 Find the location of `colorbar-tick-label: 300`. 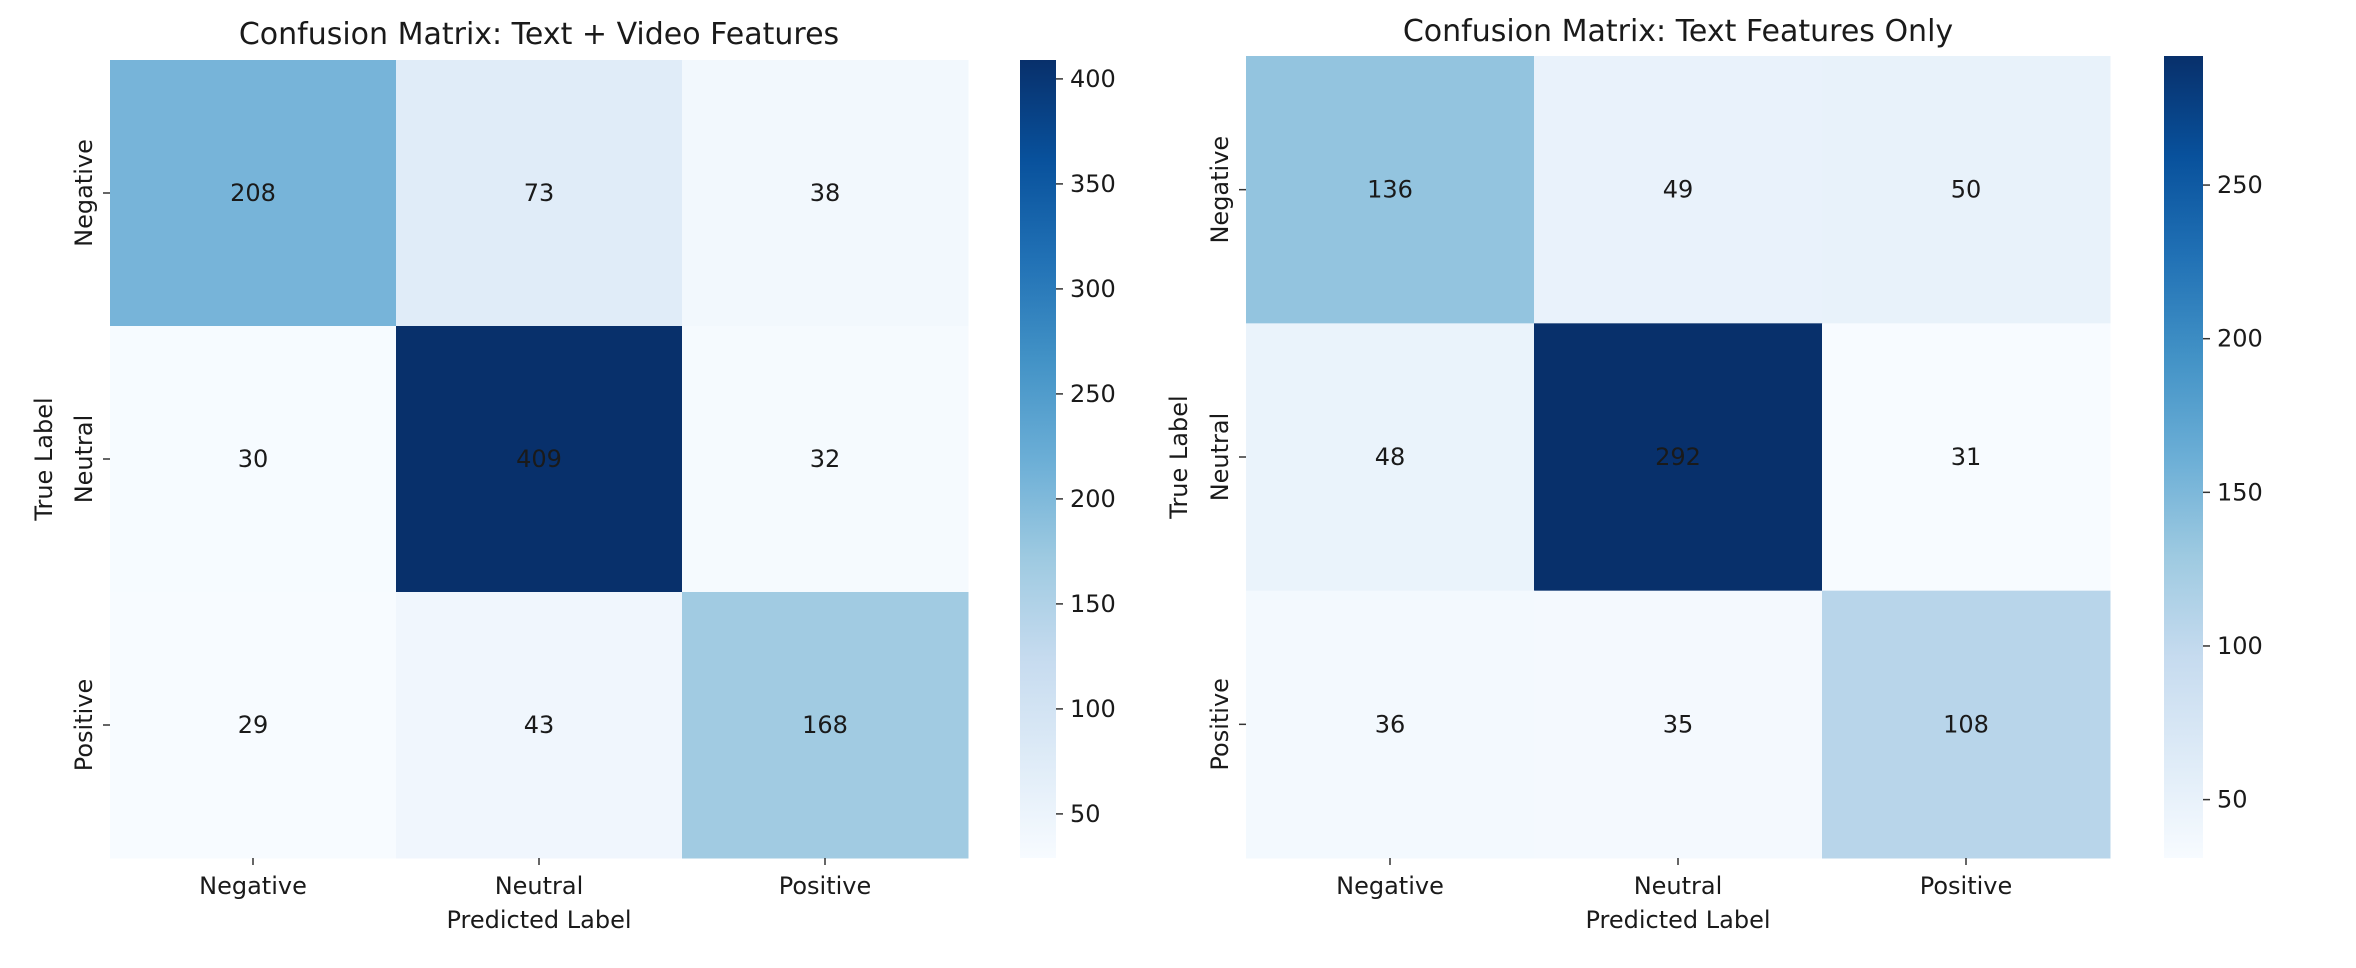

colorbar-tick-label: 300 is located at coordinates (1093, 289).